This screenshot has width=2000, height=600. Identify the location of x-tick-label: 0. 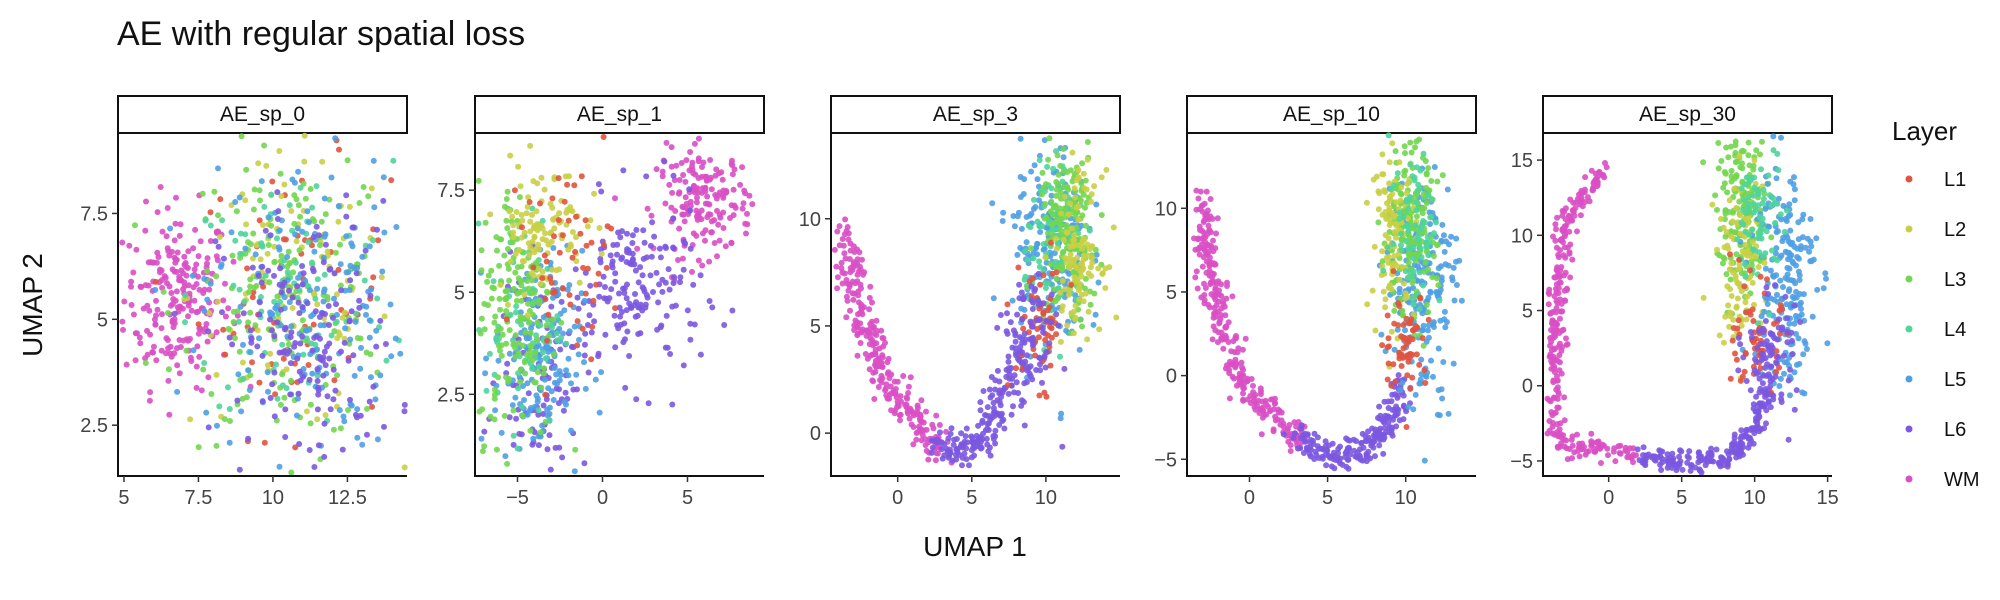
(1249, 498).